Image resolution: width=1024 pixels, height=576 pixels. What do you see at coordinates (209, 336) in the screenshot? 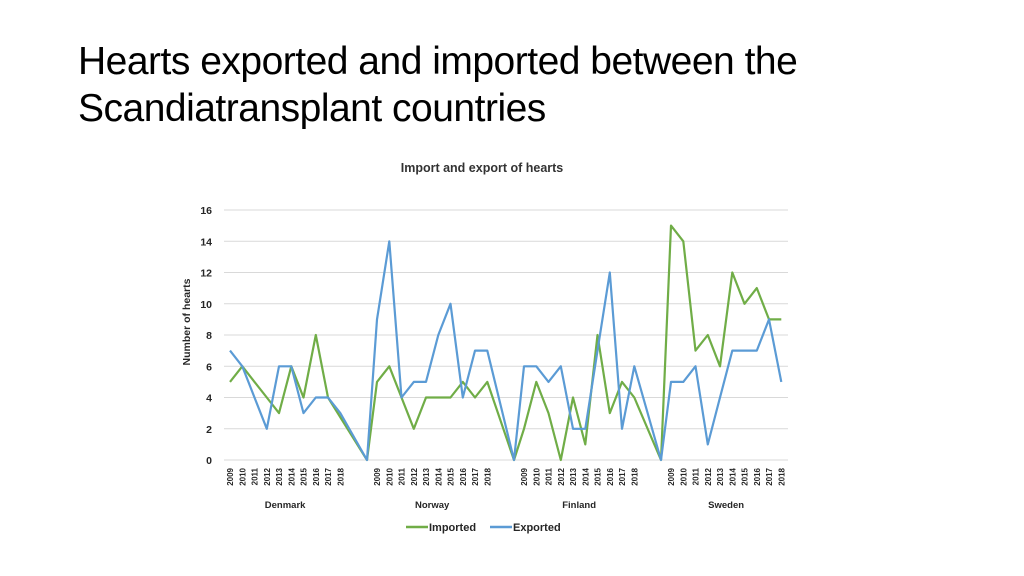
I see `y-tick-label: 8` at bounding box center [209, 336].